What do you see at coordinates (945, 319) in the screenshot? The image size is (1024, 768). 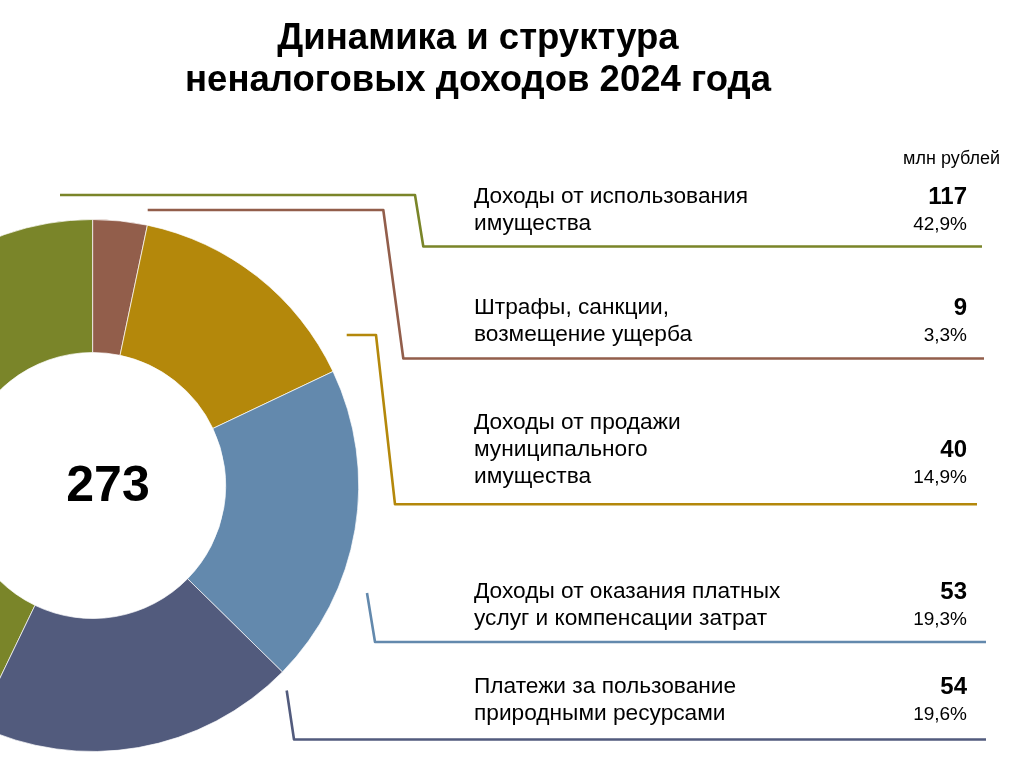 I see `data-label: 9 3,3%` at bounding box center [945, 319].